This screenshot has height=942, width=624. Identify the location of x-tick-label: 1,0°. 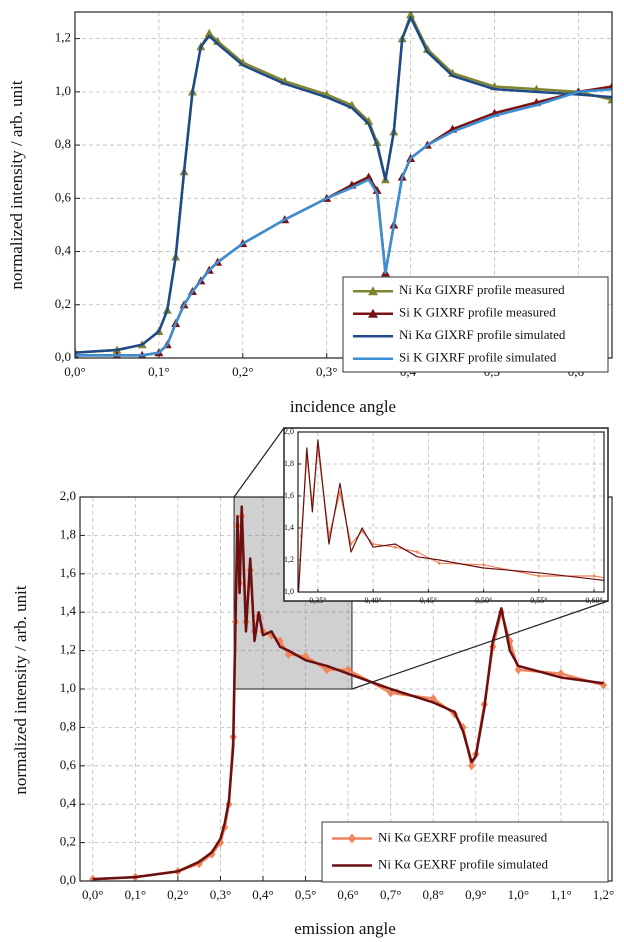
(518, 894).